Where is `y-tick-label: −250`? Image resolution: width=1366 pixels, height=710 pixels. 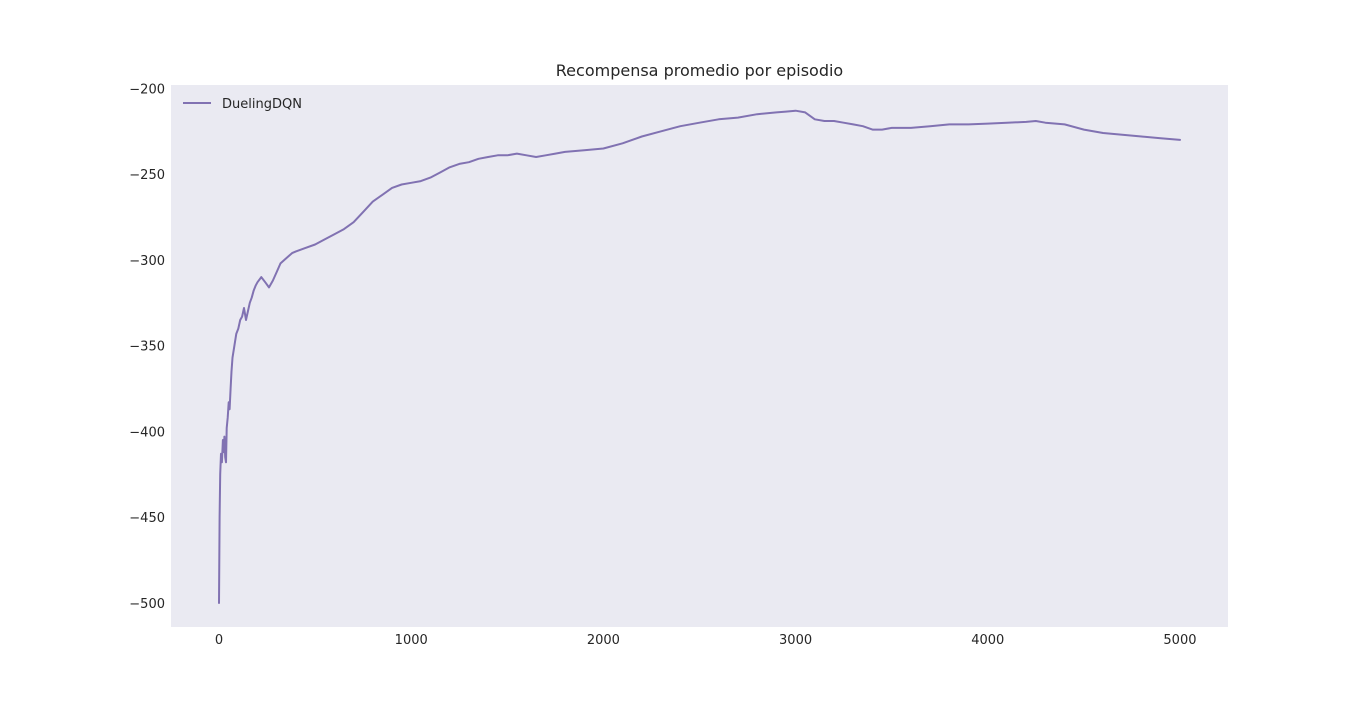
y-tick-label: −250 is located at coordinates (147, 175).